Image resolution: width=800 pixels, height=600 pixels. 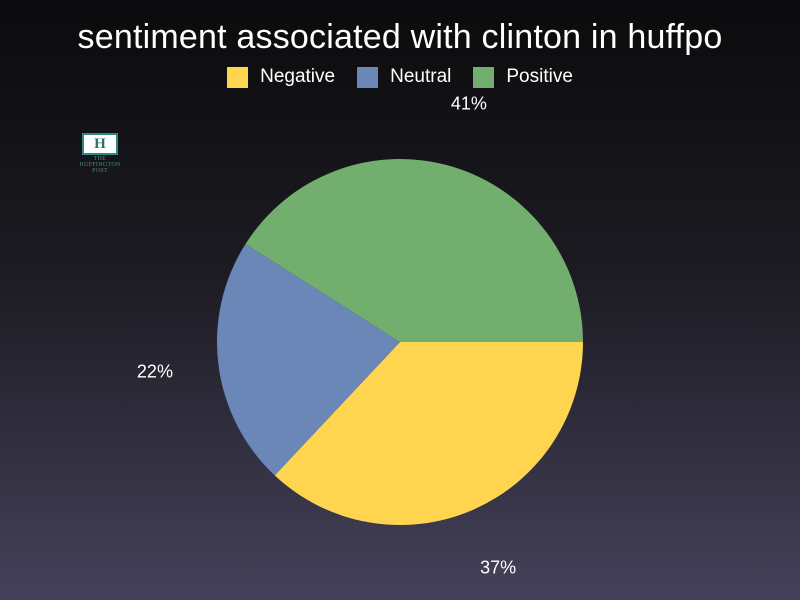 What do you see at coordinates (428, 433) in the screenshot?
I see `pie-slice-negative` at bounding box center [428, 433].